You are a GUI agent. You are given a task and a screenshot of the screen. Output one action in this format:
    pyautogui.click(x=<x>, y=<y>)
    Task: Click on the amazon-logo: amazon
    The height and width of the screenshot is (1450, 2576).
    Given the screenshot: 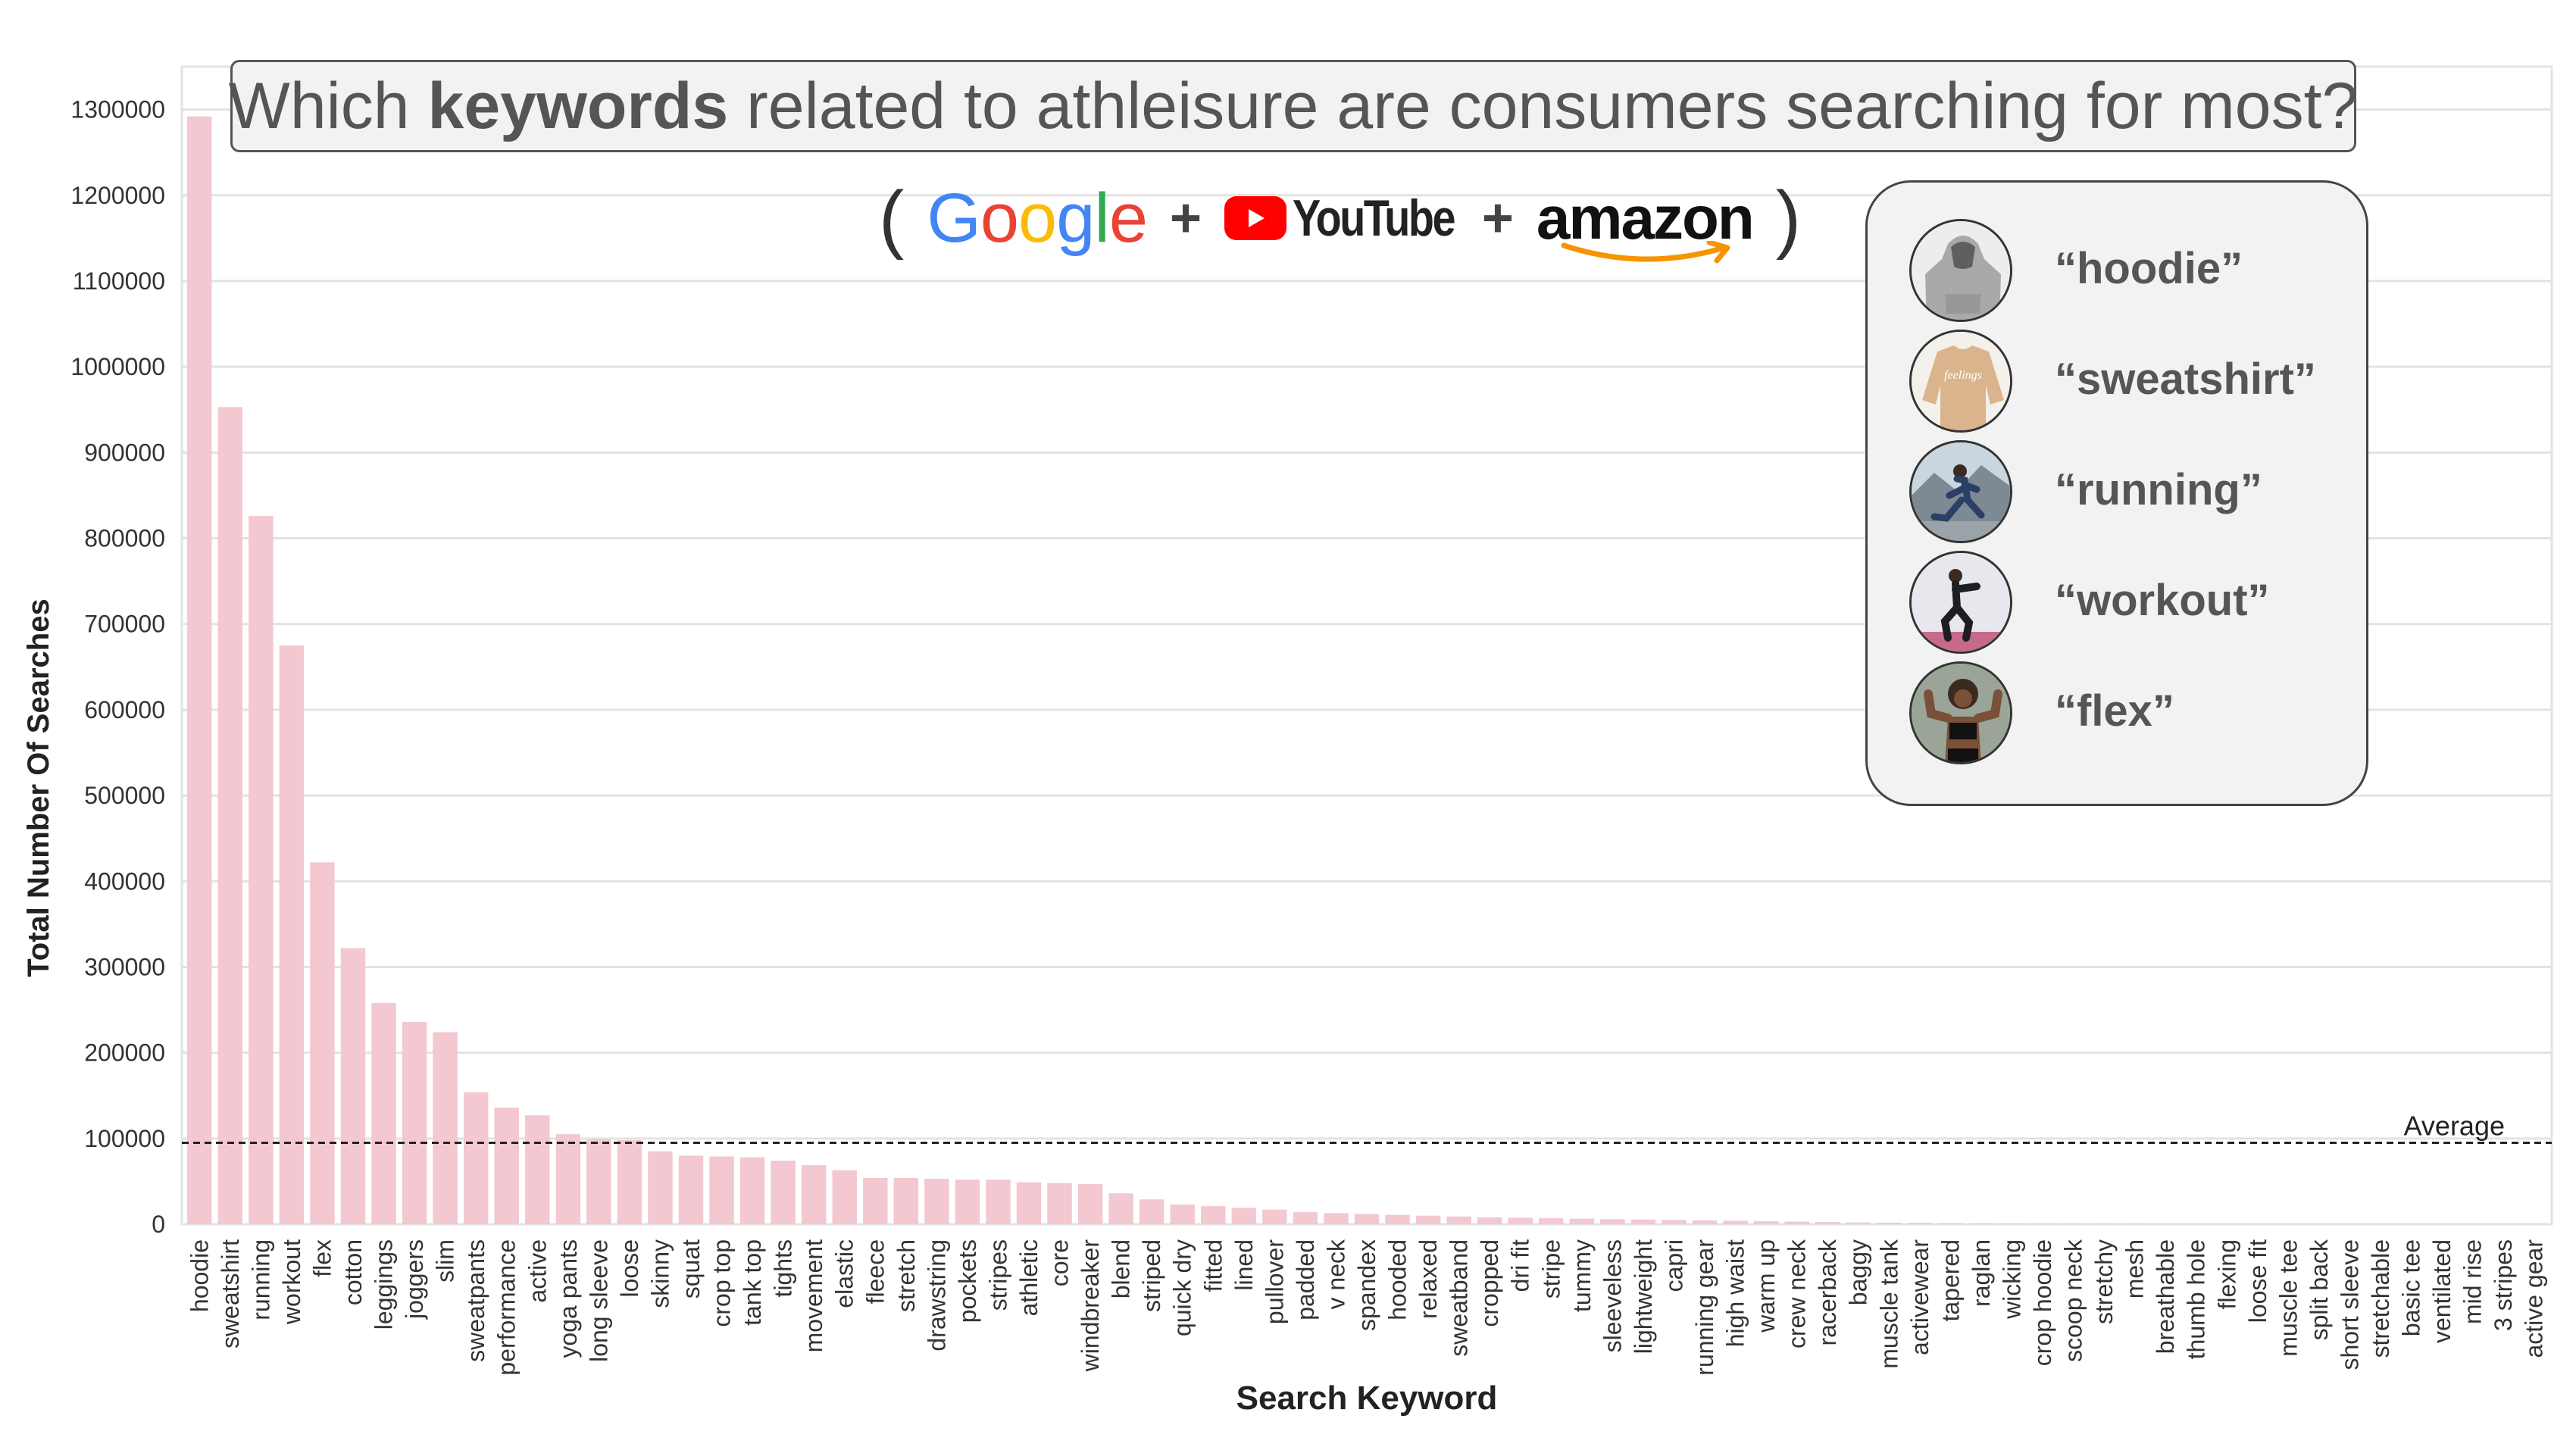 What is the action you would take?
    pyautogui.click(x=1646, y=224)
    